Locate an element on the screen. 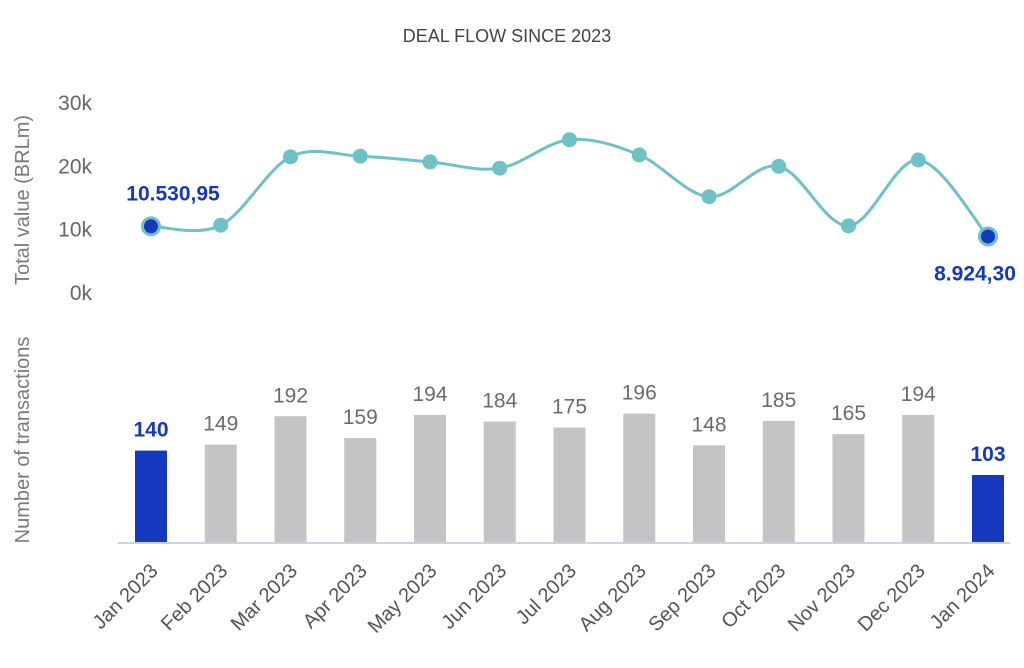 This screenshot has width=1024, height=668. bar-value-label: 159 is located at coordinates (360, 417).